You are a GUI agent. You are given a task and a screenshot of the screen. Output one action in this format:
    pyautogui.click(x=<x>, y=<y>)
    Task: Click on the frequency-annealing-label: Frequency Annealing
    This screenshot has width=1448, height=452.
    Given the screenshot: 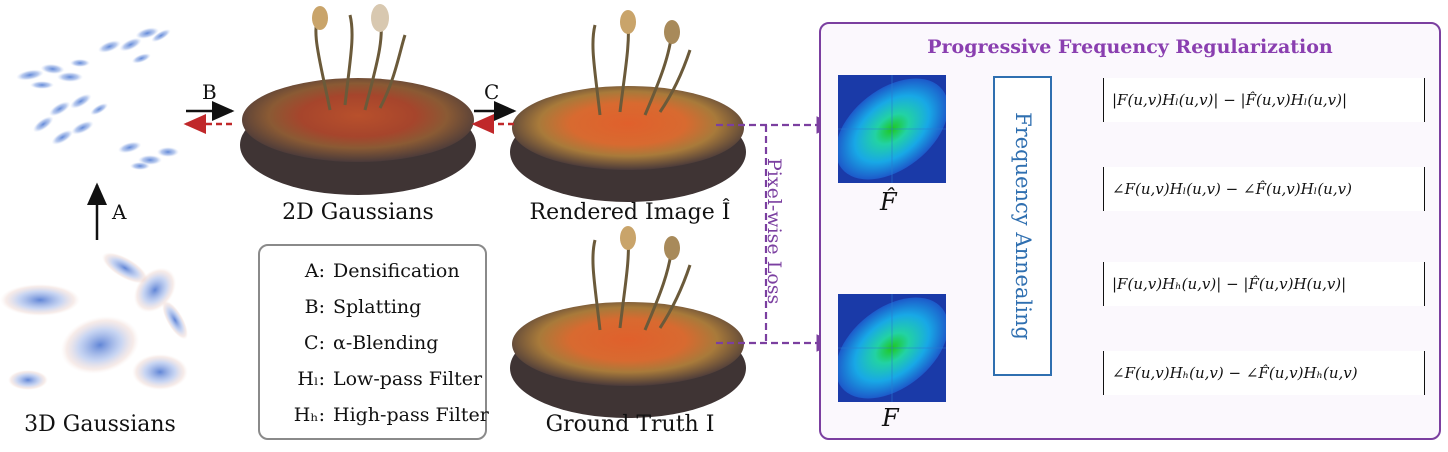 What is the action you would take?
    pyautogui.click(x=1022, y=226)
    